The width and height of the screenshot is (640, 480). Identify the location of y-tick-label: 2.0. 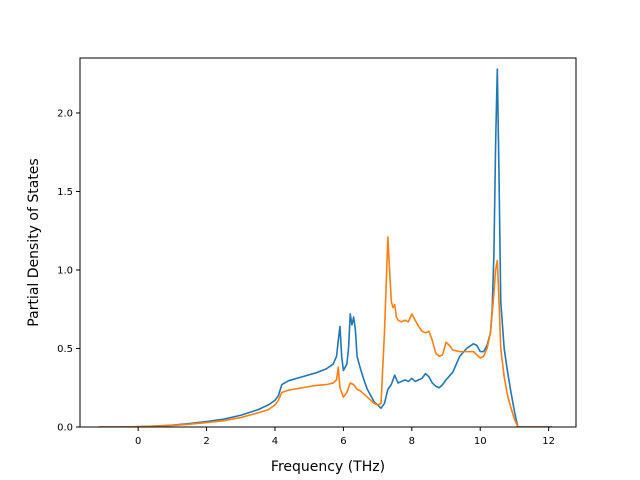
(65, 113).